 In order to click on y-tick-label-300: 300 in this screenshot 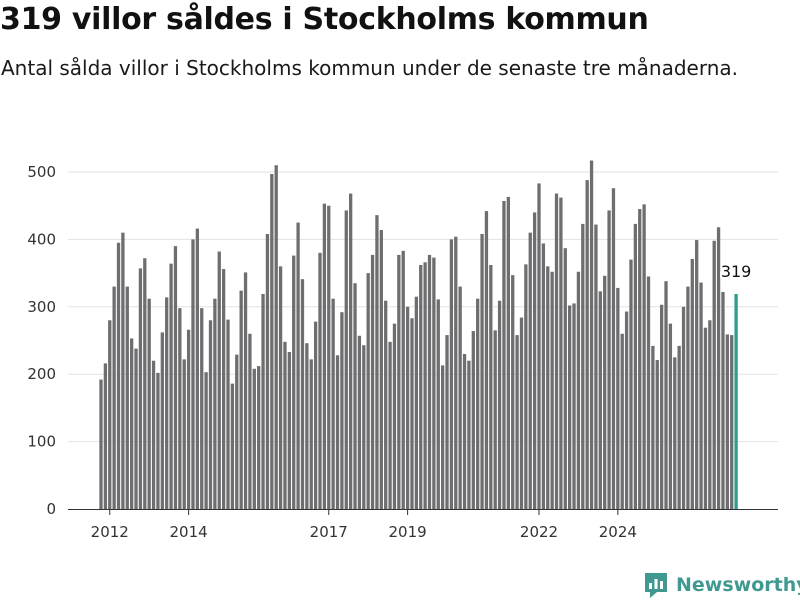, I will do `click(41, 307)`.